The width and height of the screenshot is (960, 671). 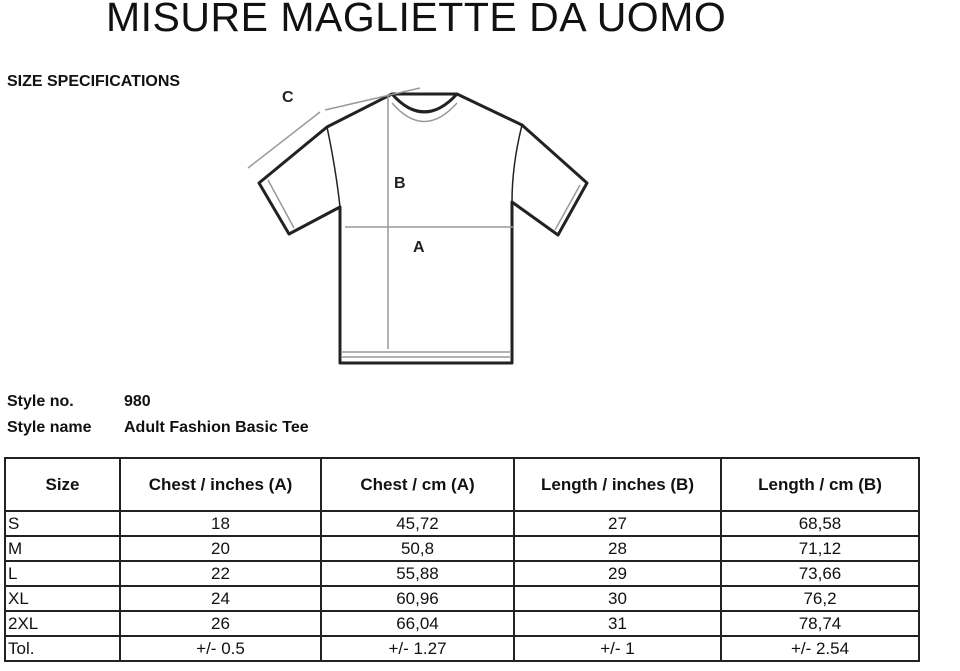 I want to click on table-cell: 29, so click(x=617, y=573).